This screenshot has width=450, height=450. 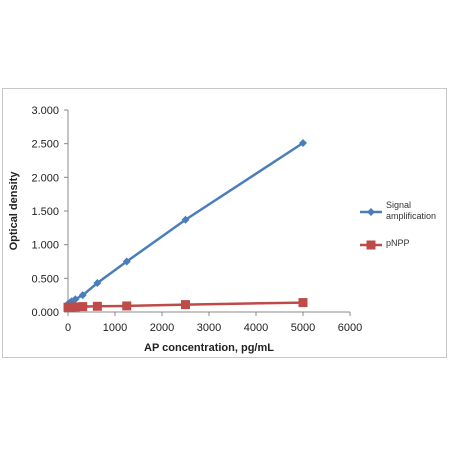 What do you see at coordinates (411, 216) in the screenshot?
I see `legend-label: amplification` at bounding box center [411, 216].